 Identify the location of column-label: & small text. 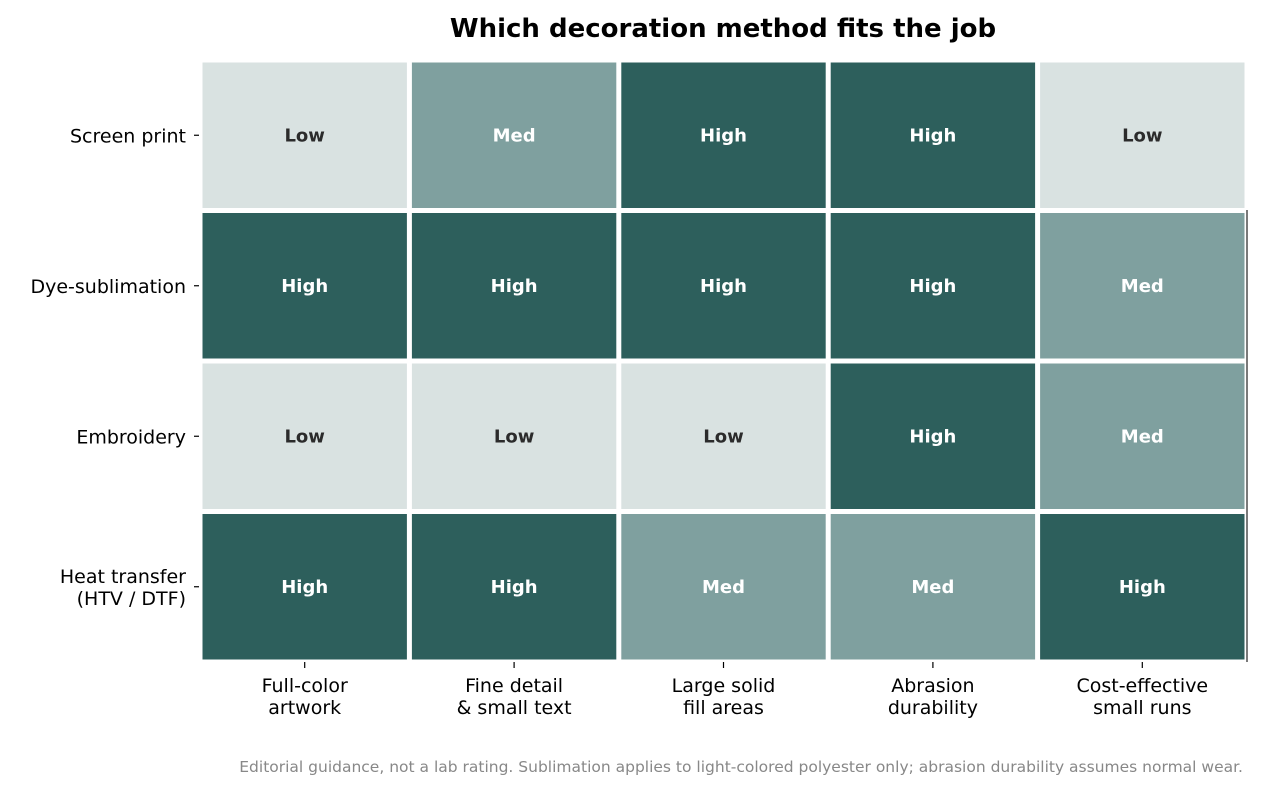
(514, 708).